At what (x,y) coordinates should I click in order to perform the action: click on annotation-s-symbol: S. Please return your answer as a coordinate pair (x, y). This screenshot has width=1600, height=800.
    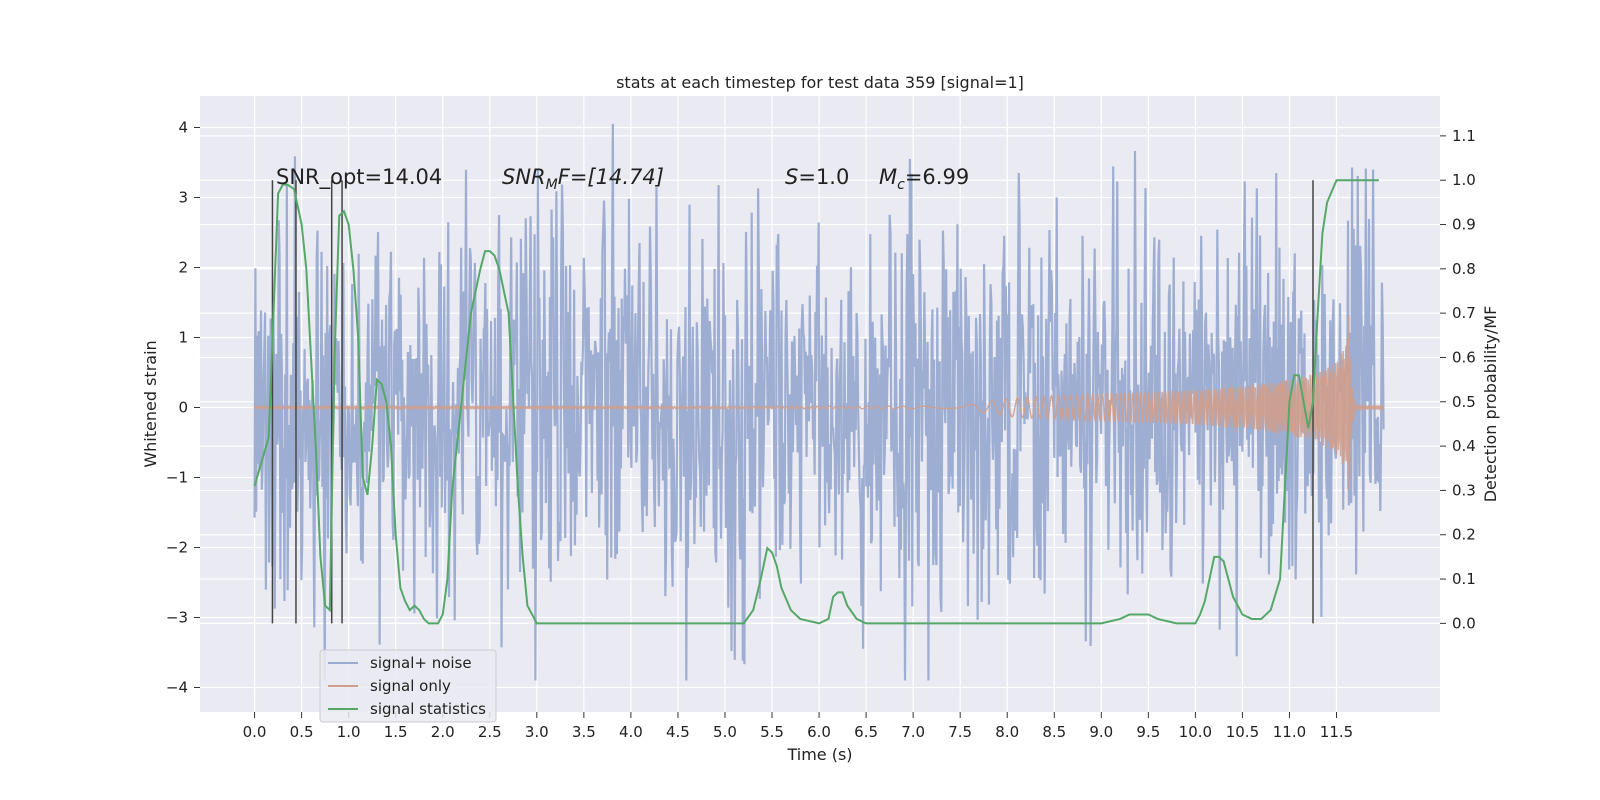
    Looking at the image, I should click on (791, 177).